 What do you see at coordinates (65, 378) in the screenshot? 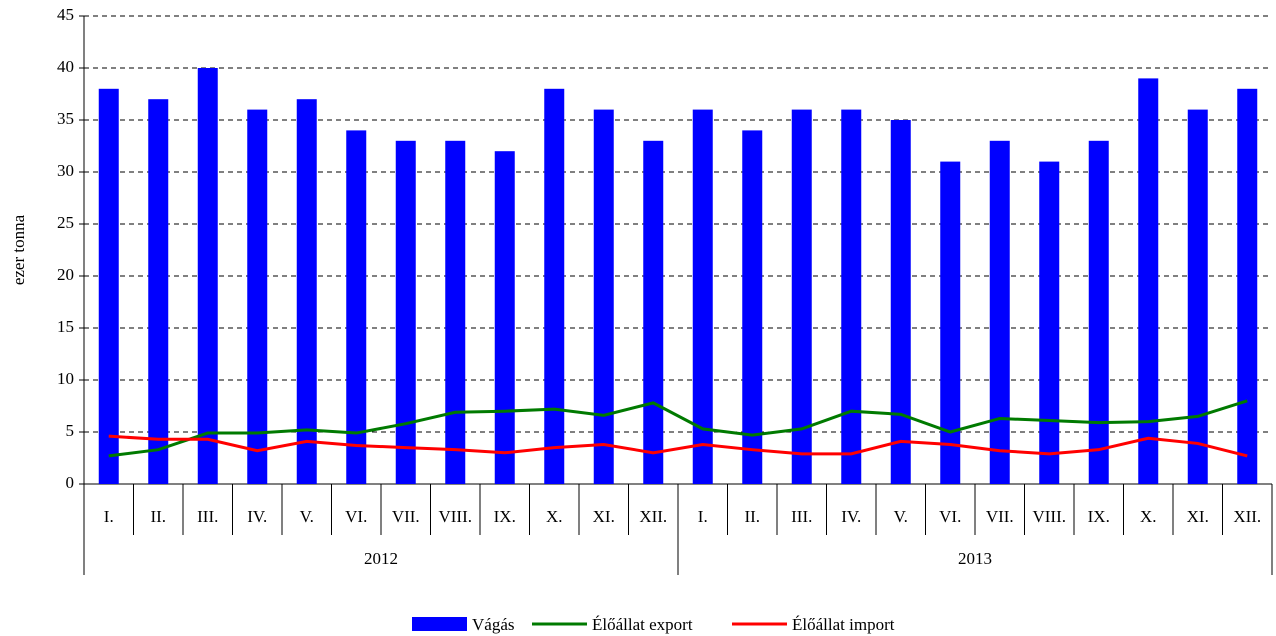
I see `y-tick-label: 10` at bounding box center [65, 378].